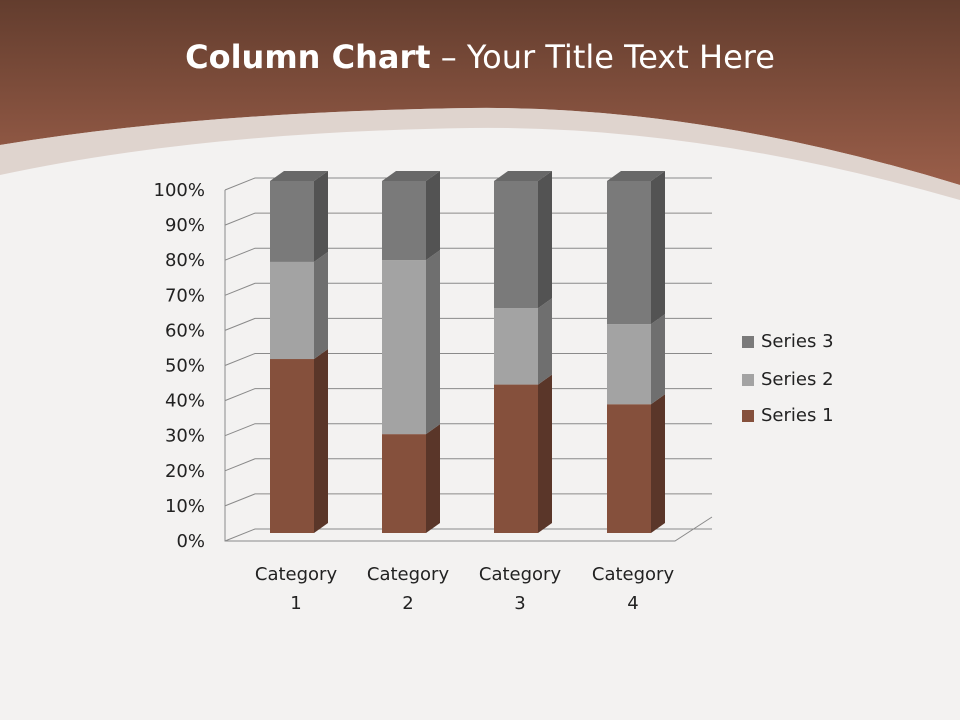 Image resolution: width=960 pixels, height=720 pixels. Describe the element at coordinates (480, 57) in the screenshot. I see `slide-title: Column Chart – Your Title Text Here` at that location.